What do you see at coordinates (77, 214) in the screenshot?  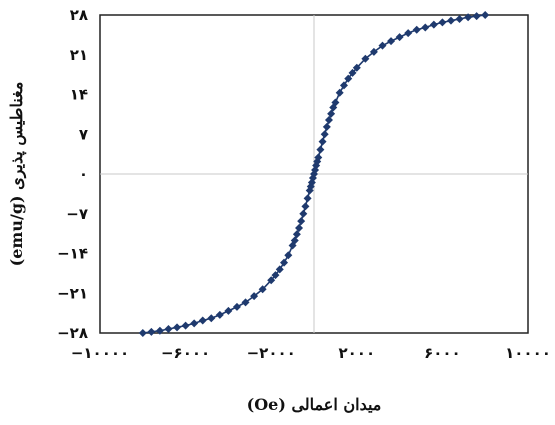 I see `y-tick-label: −۷` at bounding box center [77, 214].